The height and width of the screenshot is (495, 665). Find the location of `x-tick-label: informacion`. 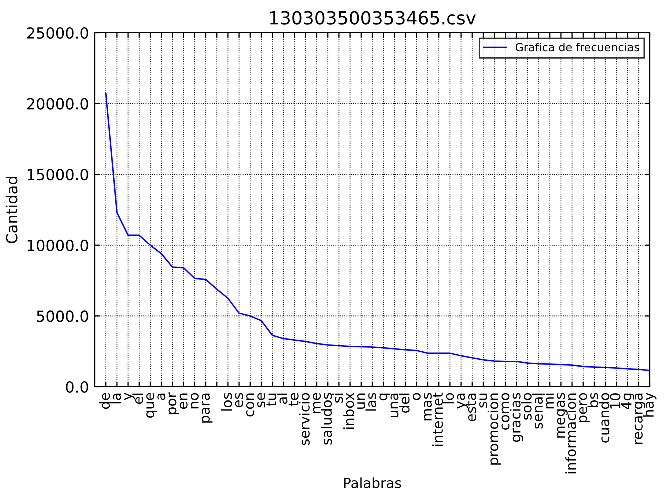

x-tick-label: informacion is located at coordinates (571, 434).